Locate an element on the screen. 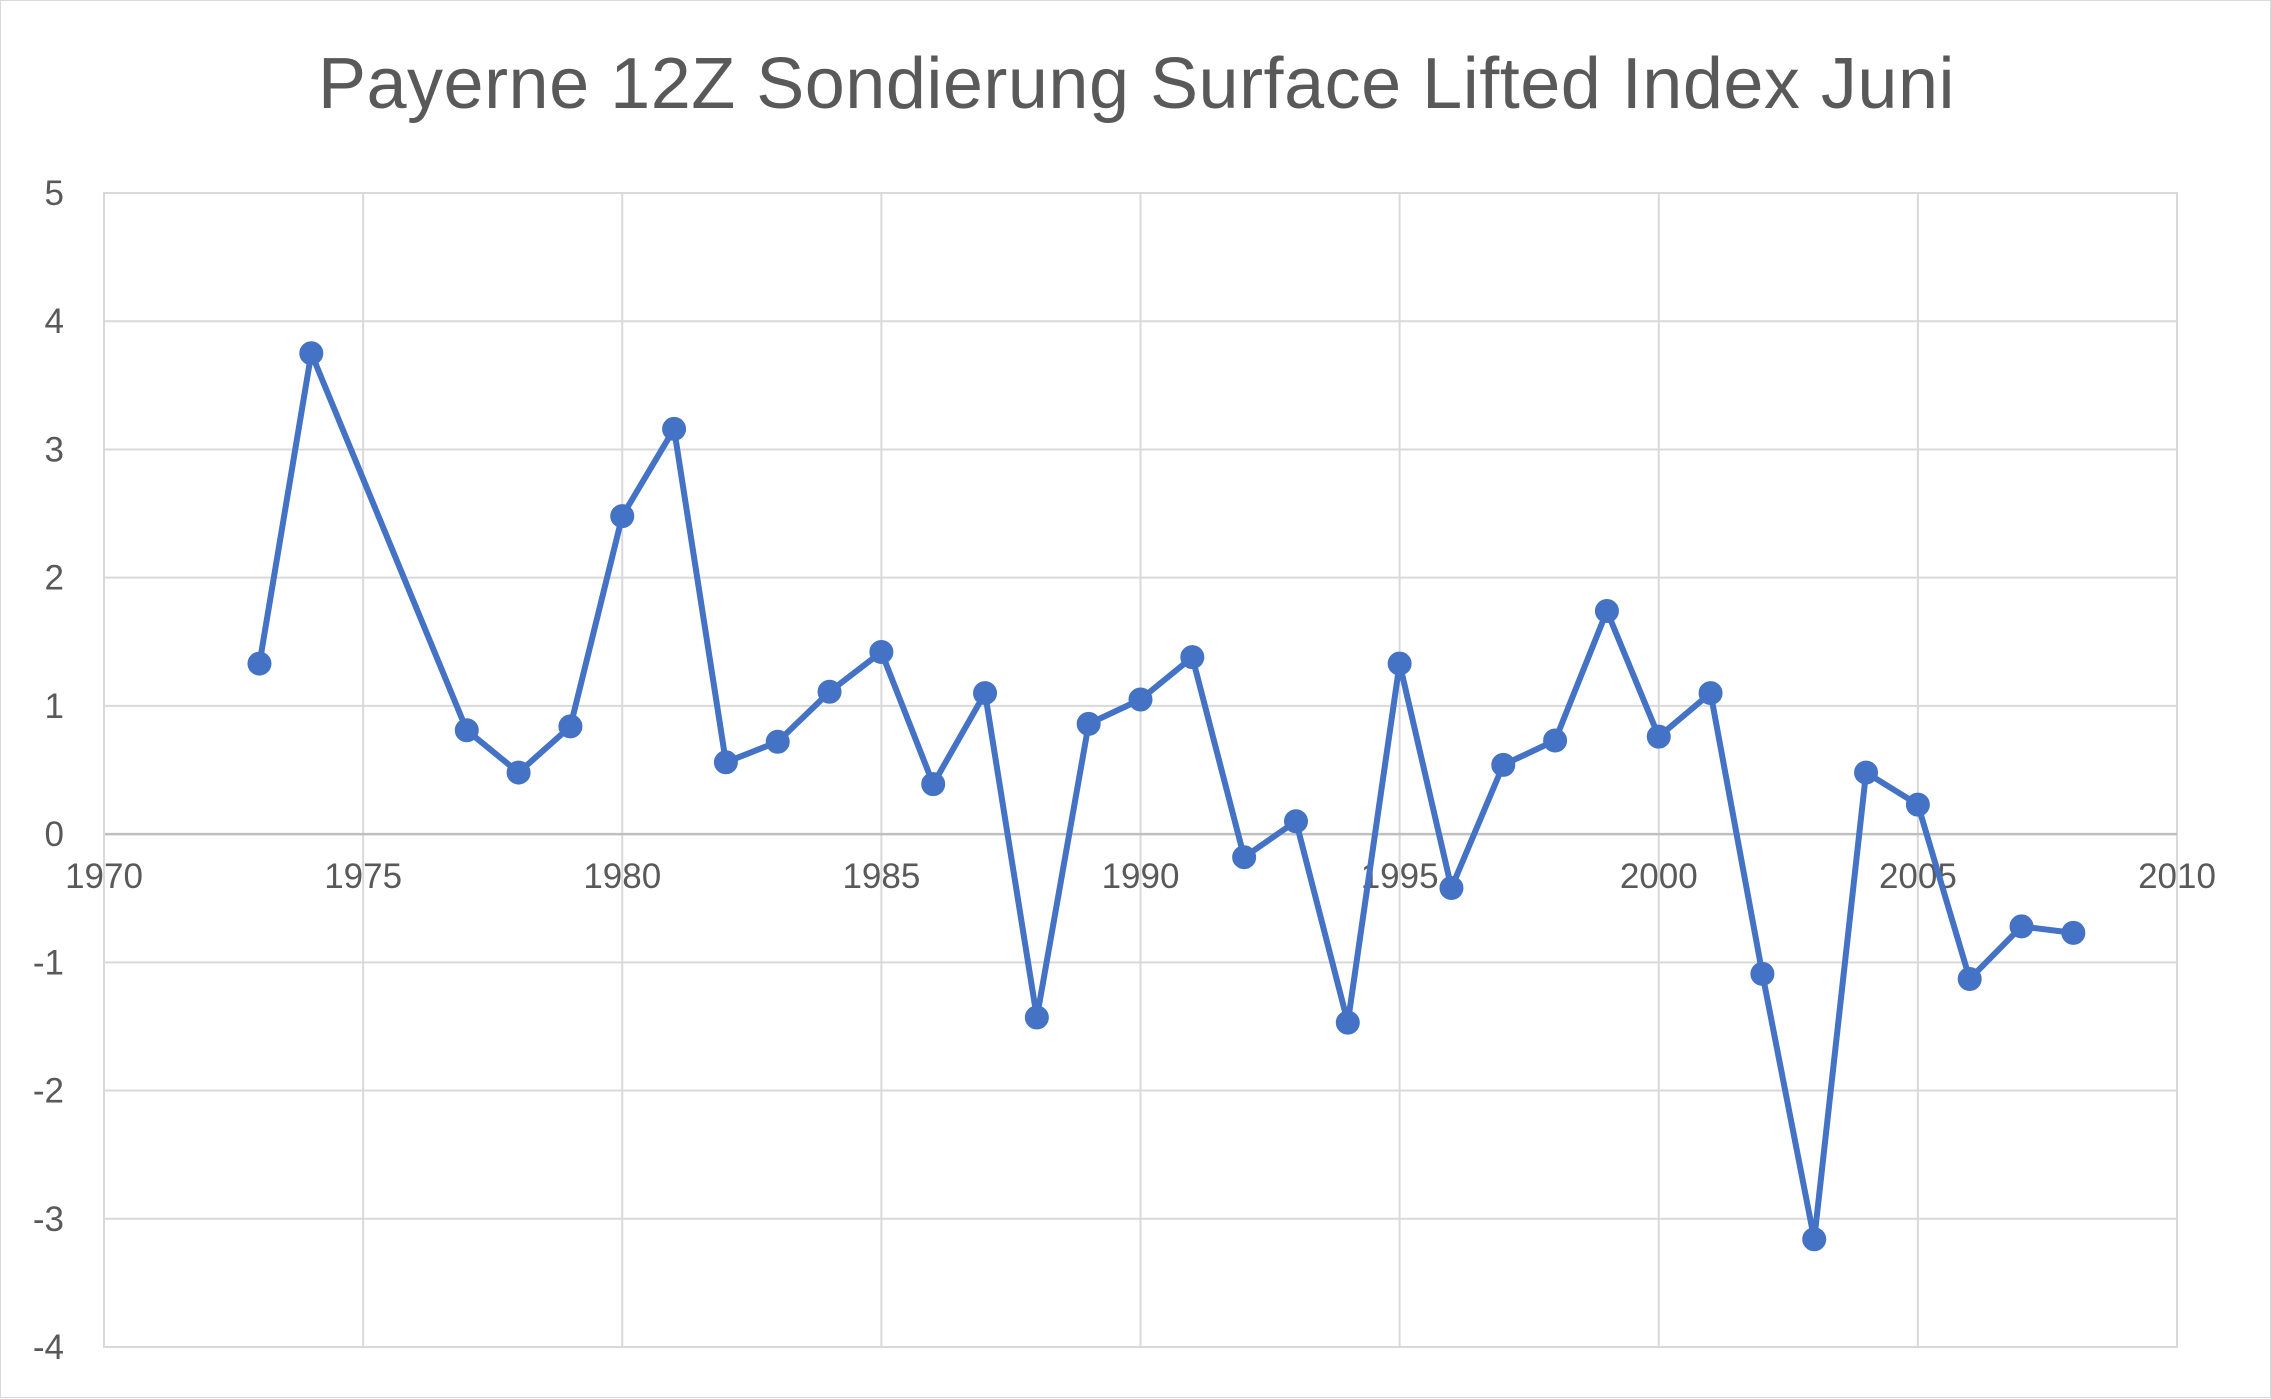 The width and height of the screenshot is (2271, 1399). y-tick-label: -2 is located at coordinates (48, 1091).